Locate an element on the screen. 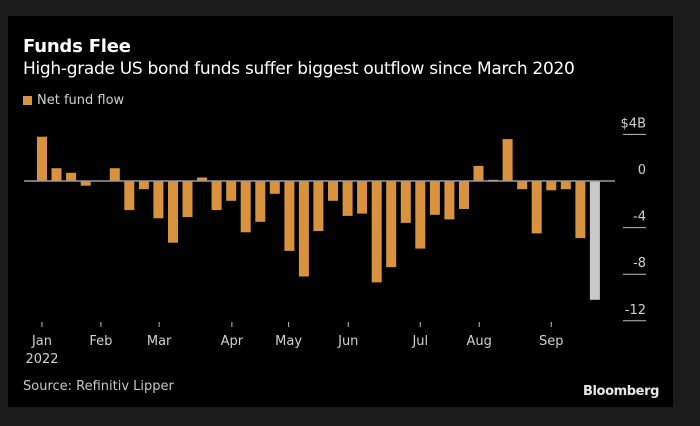 This screenshot has width=700, height=426. x-tick-label: Jan is located at coordinates (41, 341).